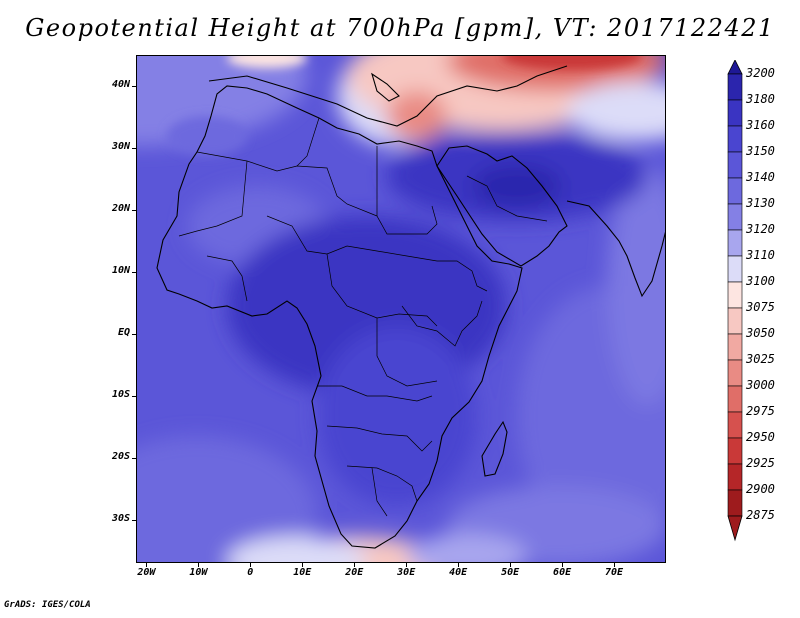 This screenshot has height=618, width=800. Describe the element at coordinates (760, 489) in the screenshot. I see `colorbar-level-label: 2900` at that location.